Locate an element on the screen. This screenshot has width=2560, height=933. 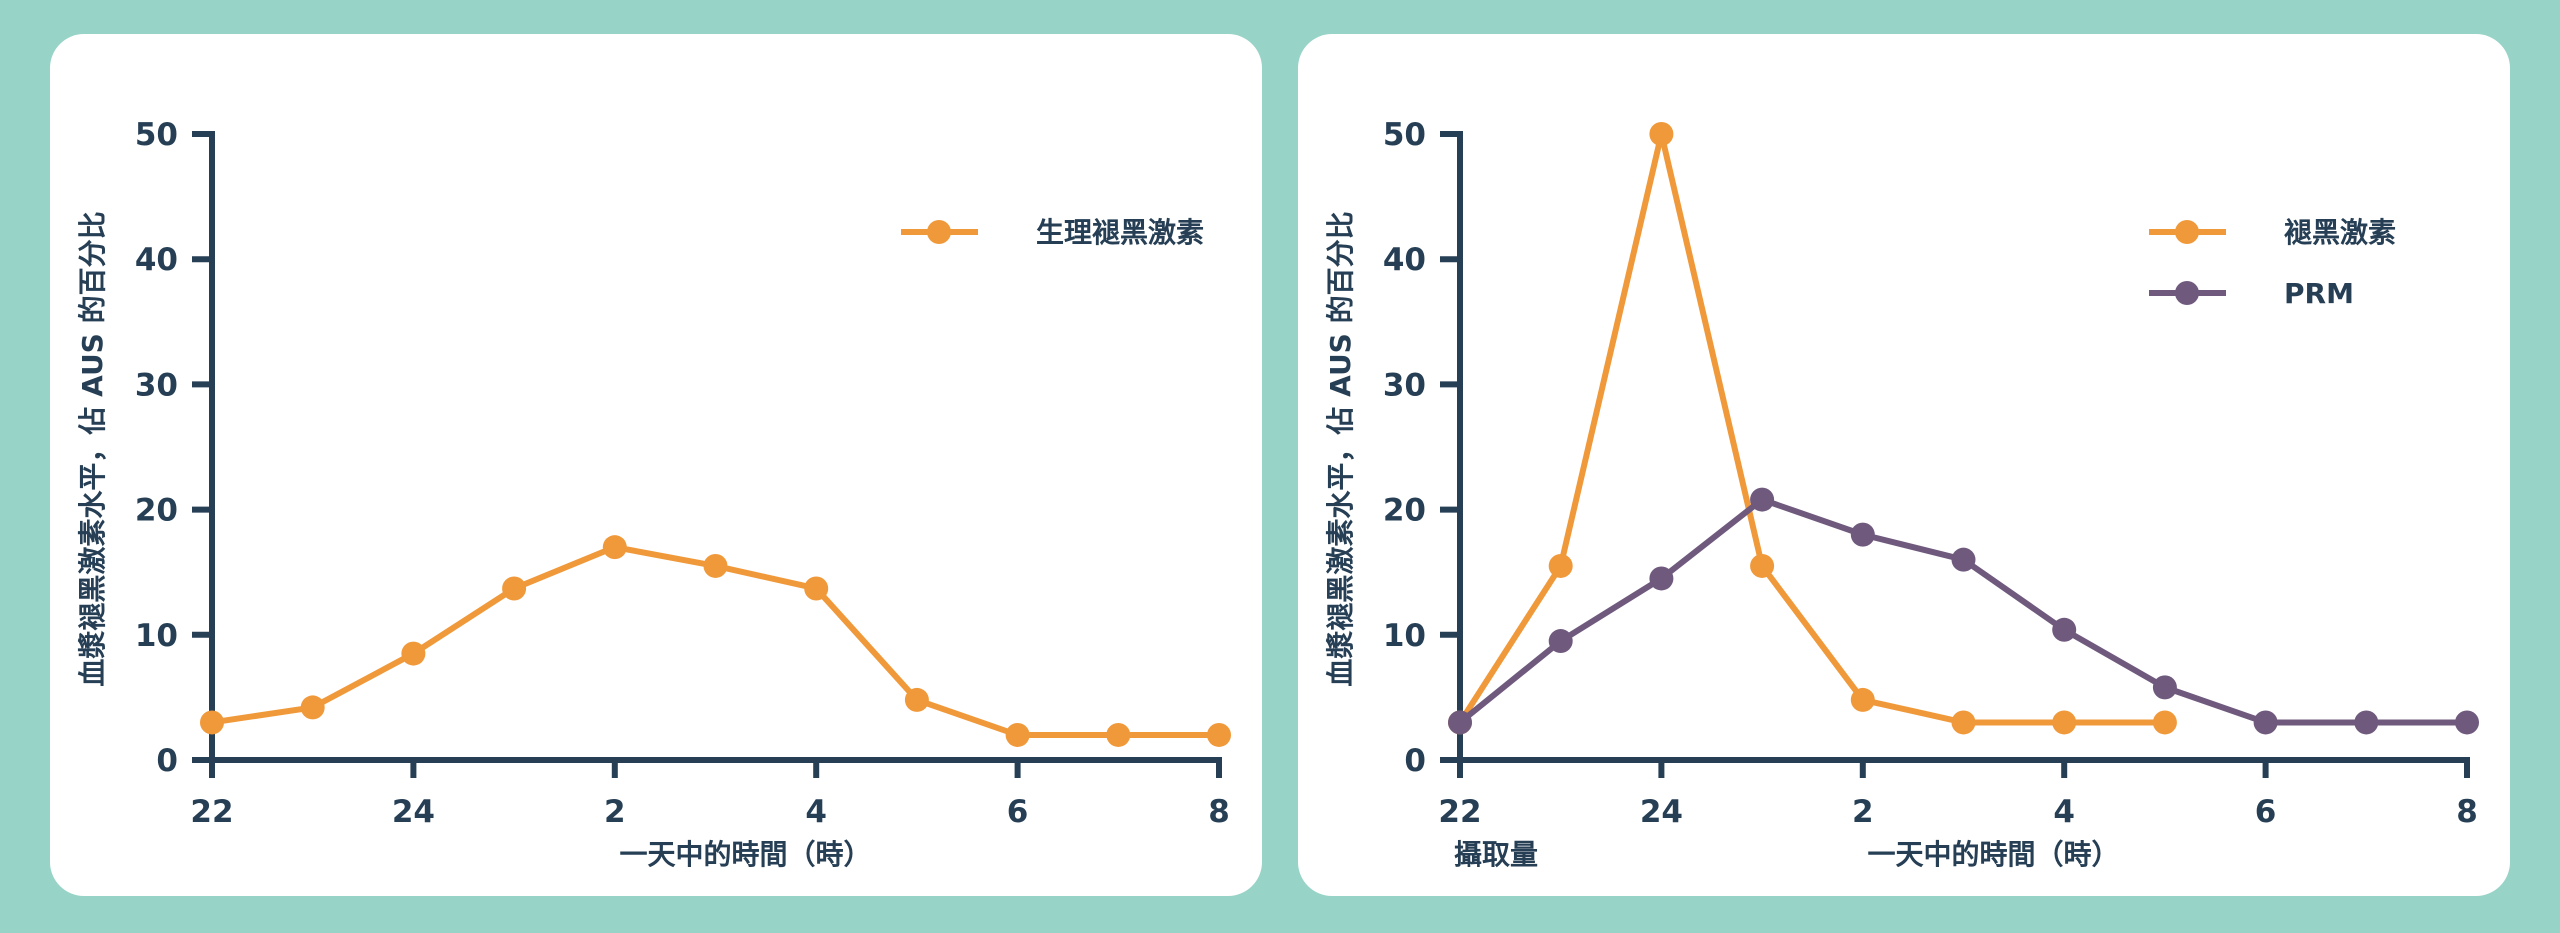
legend-label-1: PRM is located at coordinates (2319, 293).